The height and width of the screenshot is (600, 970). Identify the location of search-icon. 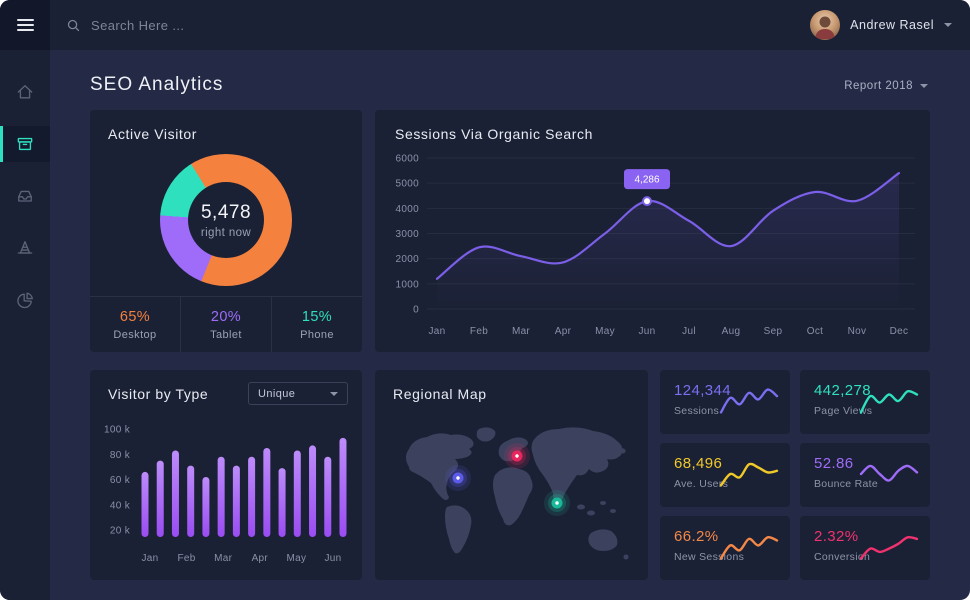
(73, 25).